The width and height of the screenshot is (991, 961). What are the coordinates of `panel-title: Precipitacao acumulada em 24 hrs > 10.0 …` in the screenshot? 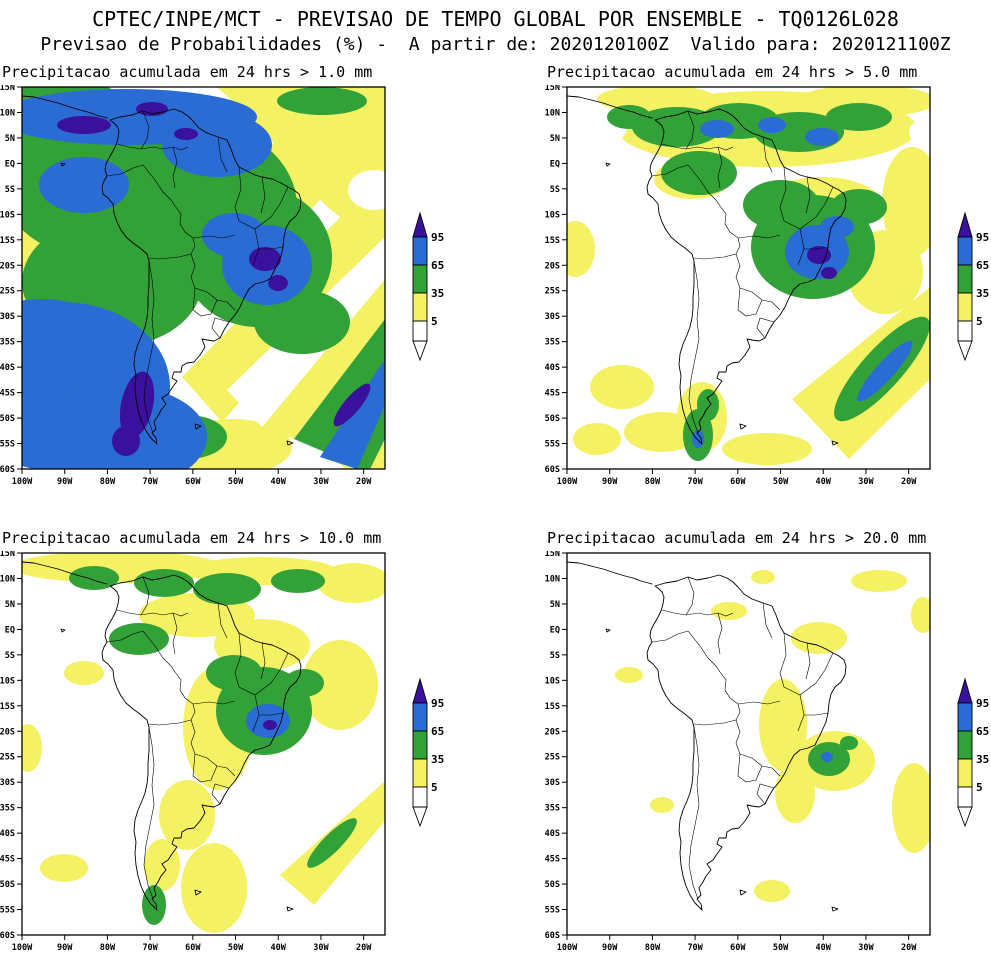 It's located at (192, 538).